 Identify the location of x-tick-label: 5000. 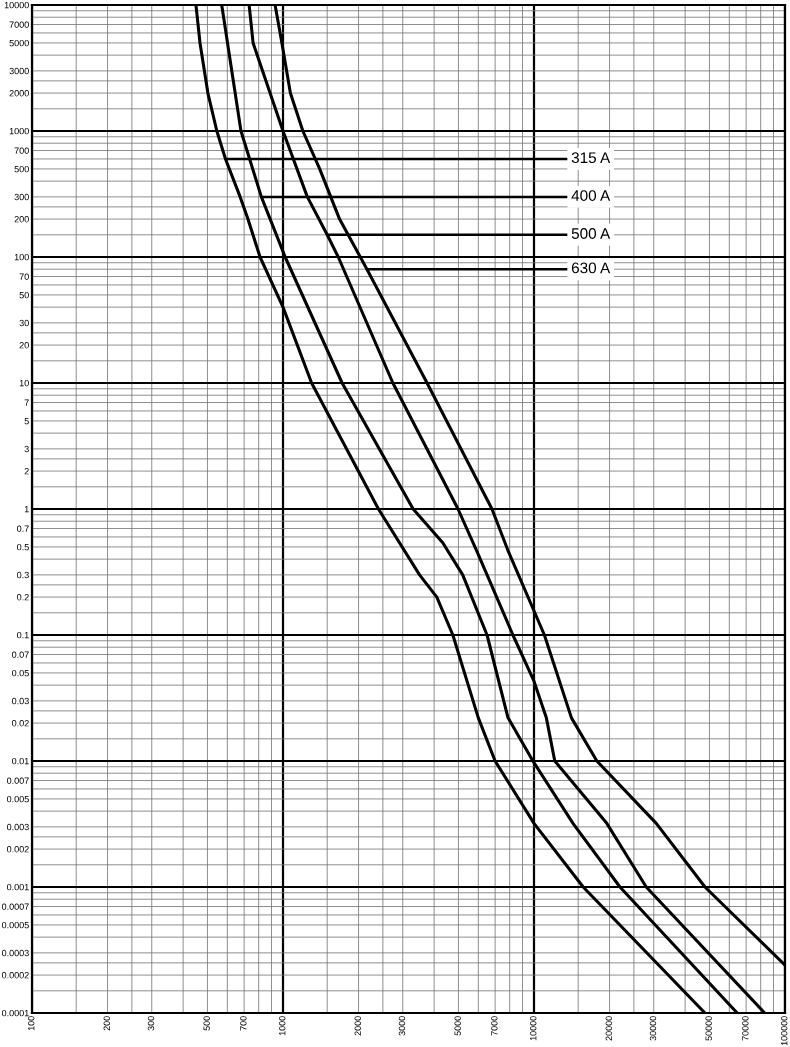
(457, 1026).